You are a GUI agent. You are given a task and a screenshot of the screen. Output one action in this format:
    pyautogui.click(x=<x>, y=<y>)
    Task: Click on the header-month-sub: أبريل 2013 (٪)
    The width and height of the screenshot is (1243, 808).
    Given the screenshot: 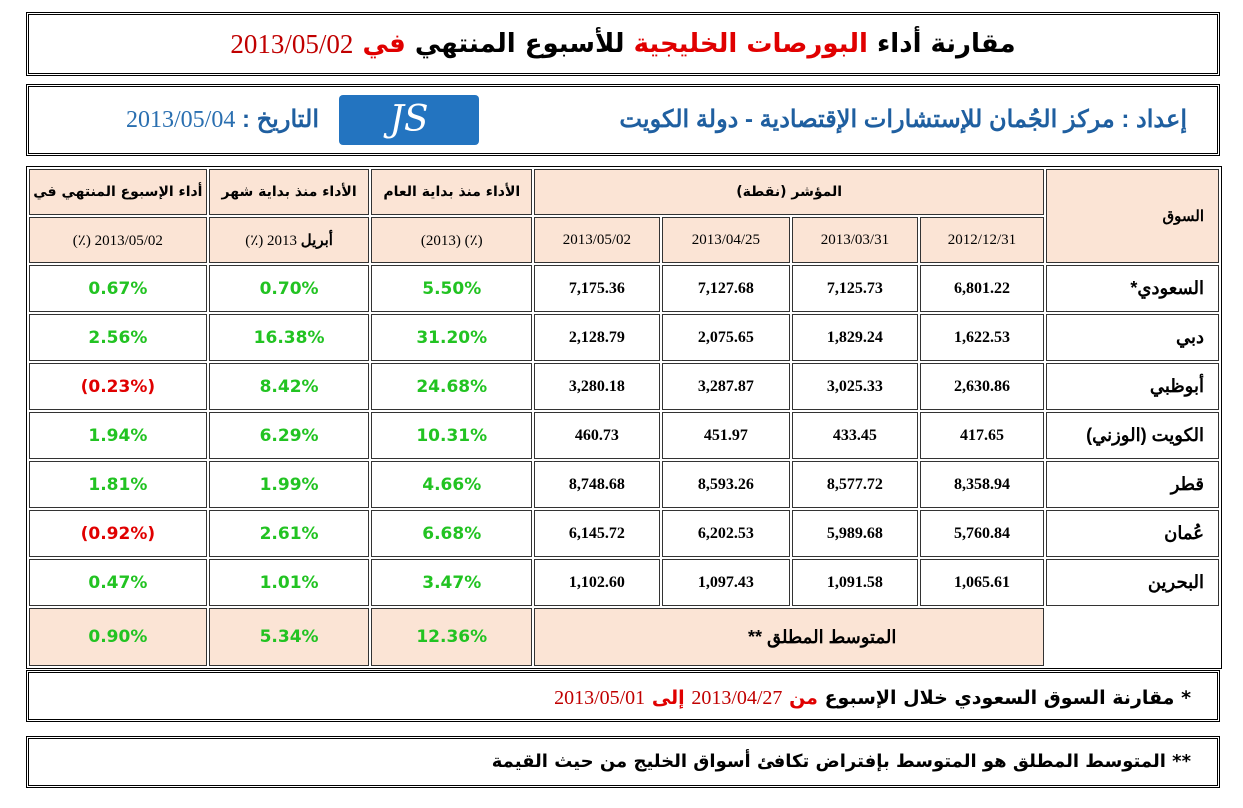 What is the action you would take?
    pyautogui.click(x=289, y=240)
    